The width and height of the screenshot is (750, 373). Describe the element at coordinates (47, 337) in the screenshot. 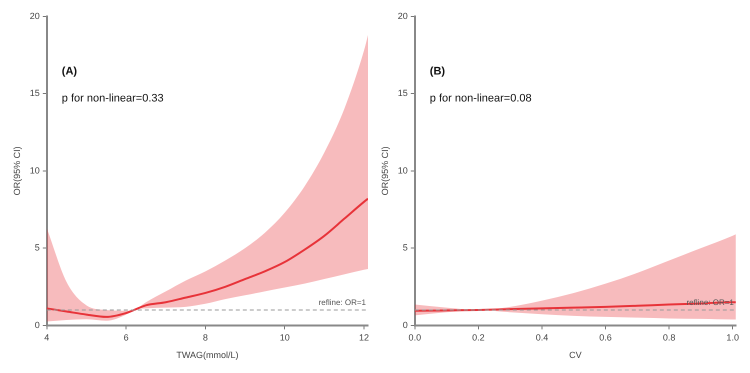

I see `x-tick-label: 4` at that location.